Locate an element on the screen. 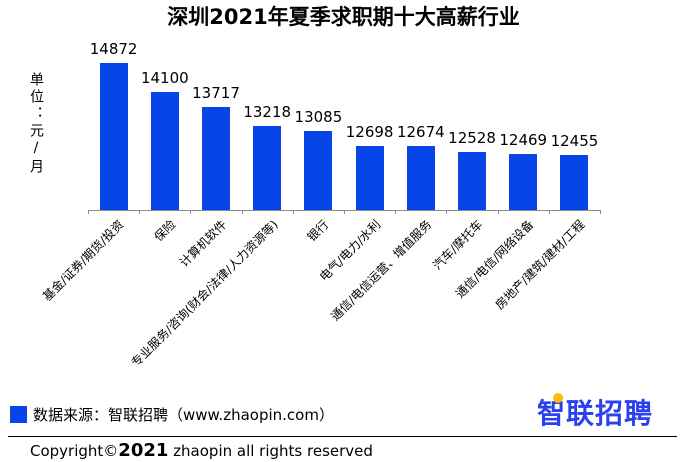 The image size is (687, 462). bar-slot: 14872 is located at coordinates (113, 125).